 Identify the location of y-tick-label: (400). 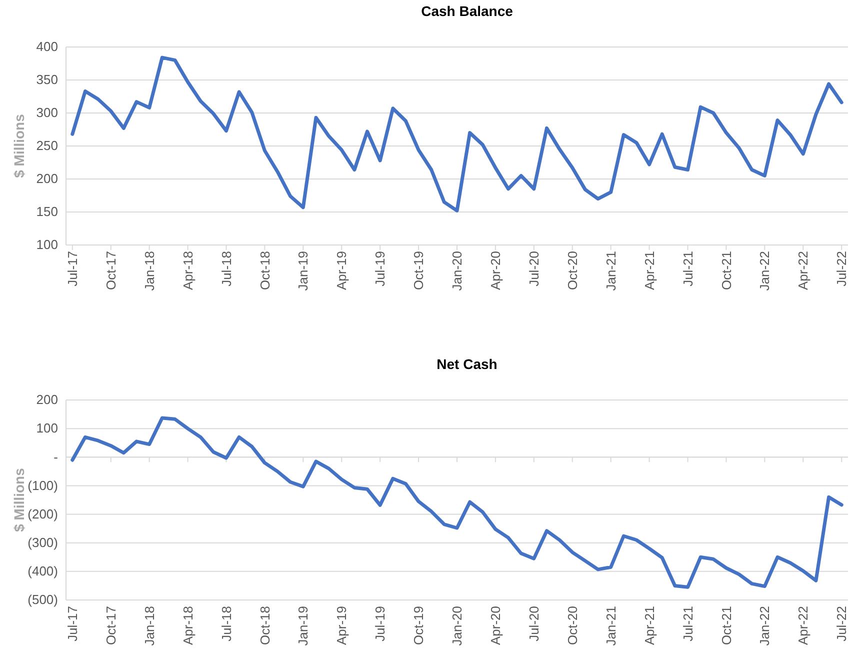
(43, 571).